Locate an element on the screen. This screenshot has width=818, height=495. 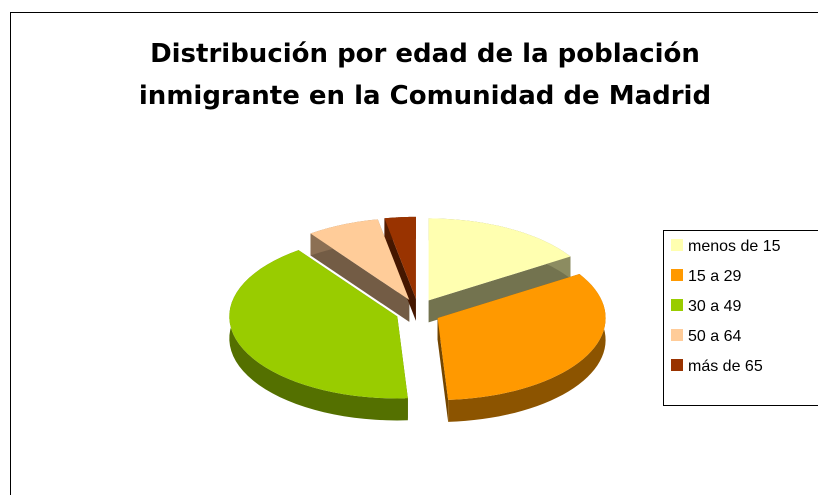
legend-label: 30 a 49 is located at coordinates (714, 306).